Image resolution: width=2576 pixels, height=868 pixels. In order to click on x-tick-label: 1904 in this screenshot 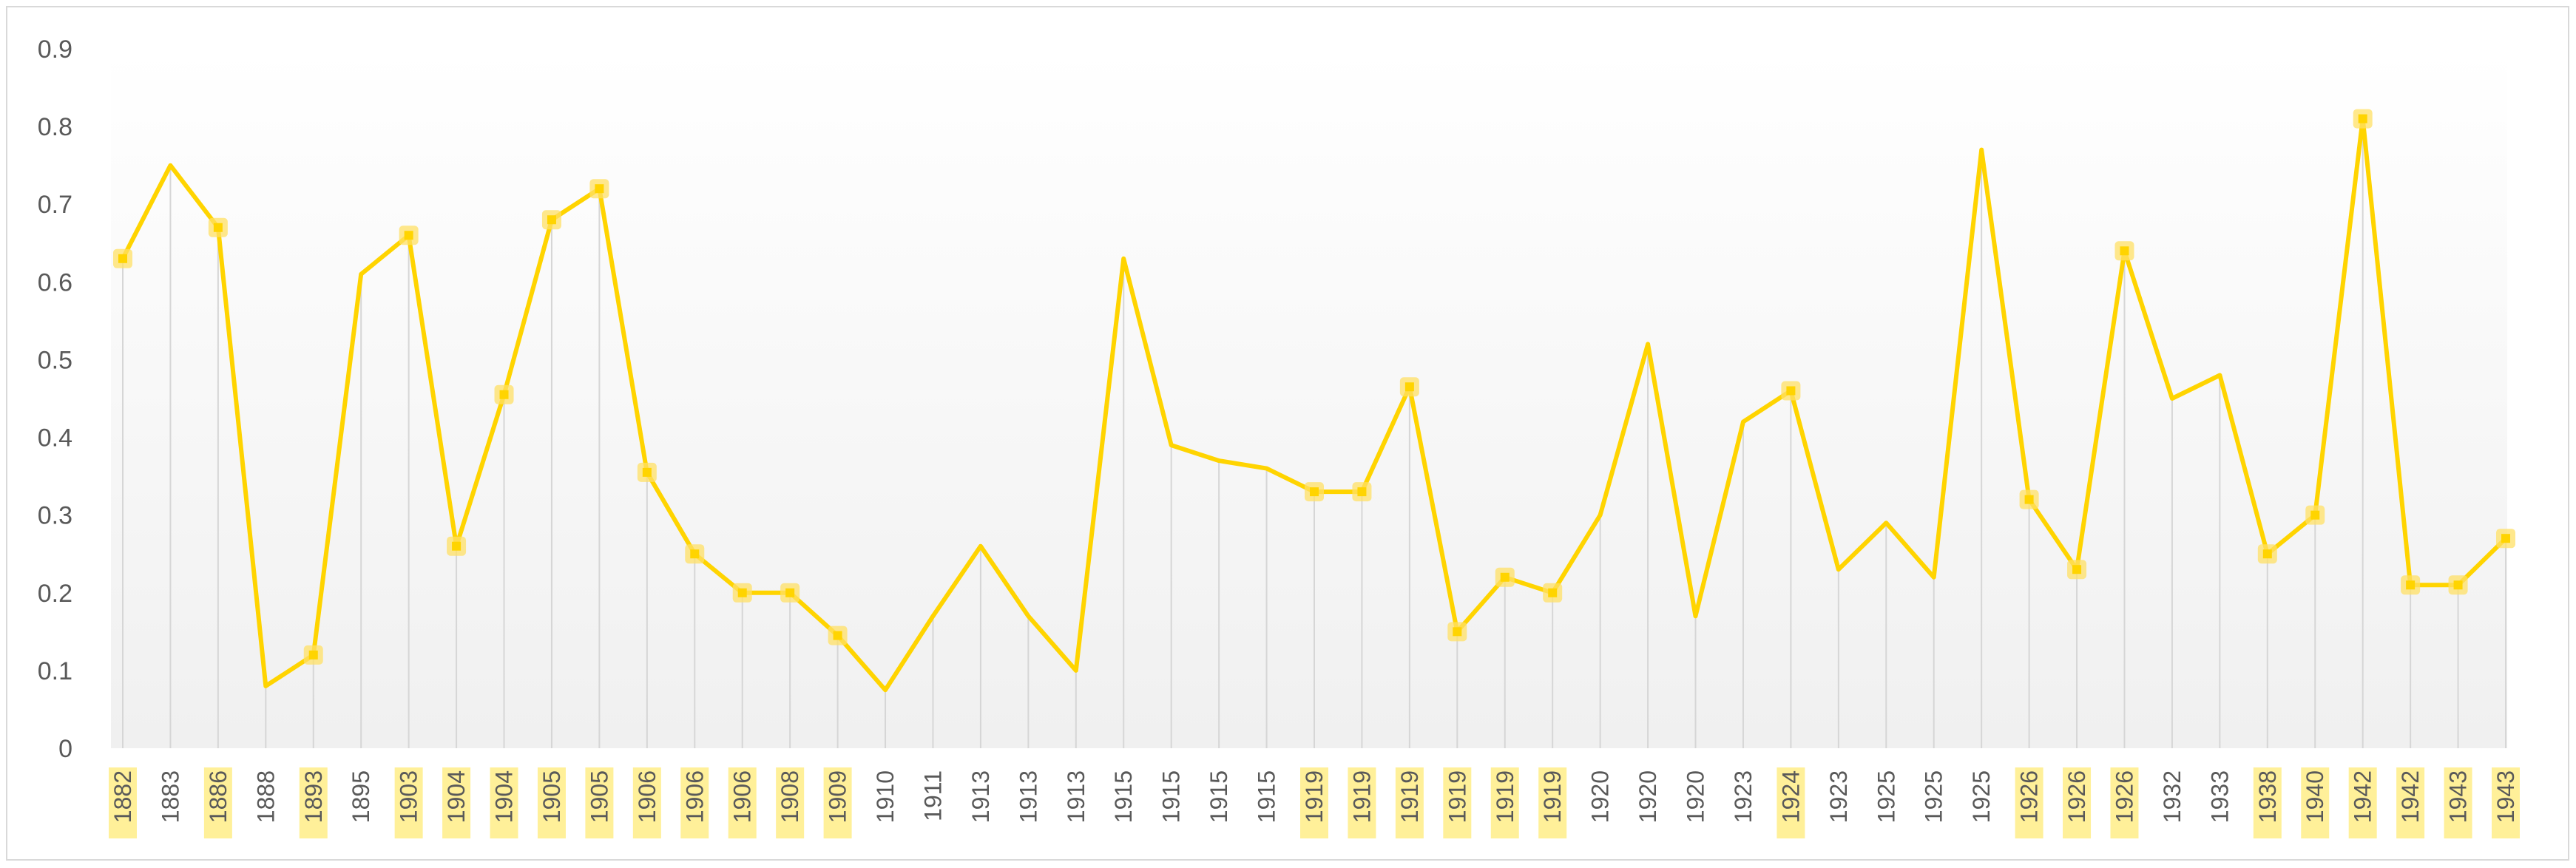, I will do `click(504, 796)`.